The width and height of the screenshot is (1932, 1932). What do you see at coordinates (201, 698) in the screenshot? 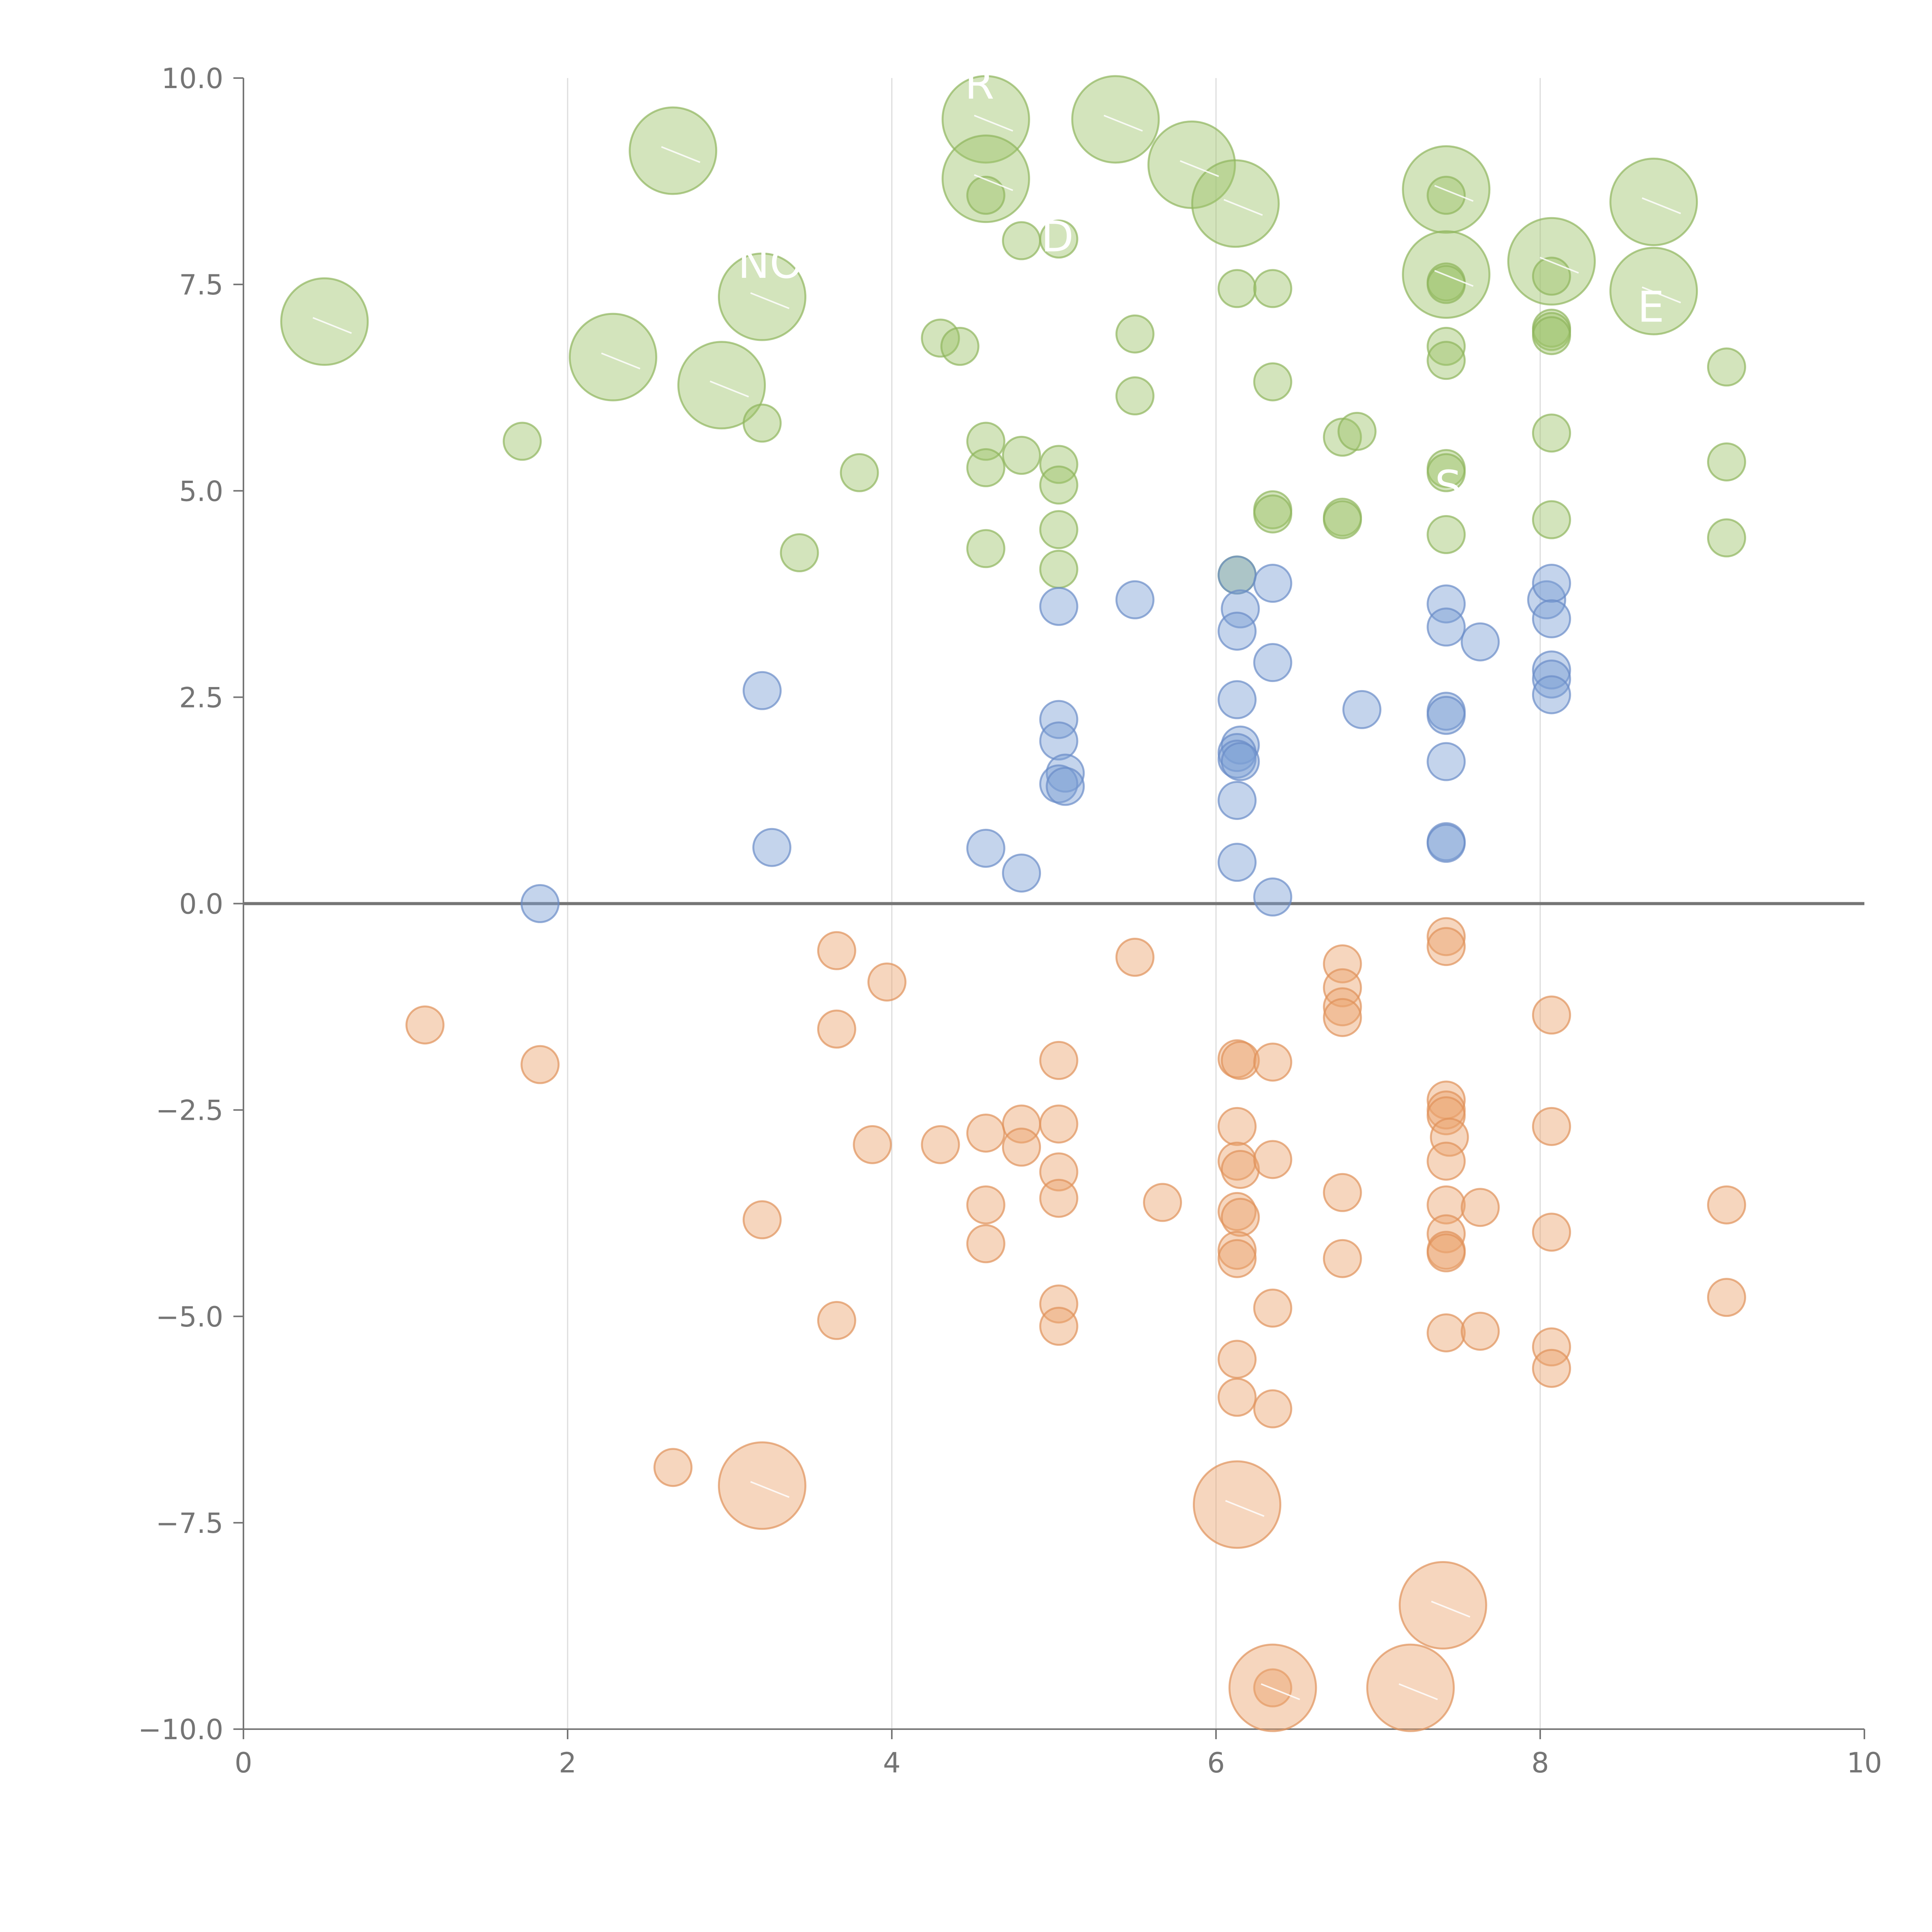
I see `y-tick-label: 2.5` at bounding box center [201, 698].